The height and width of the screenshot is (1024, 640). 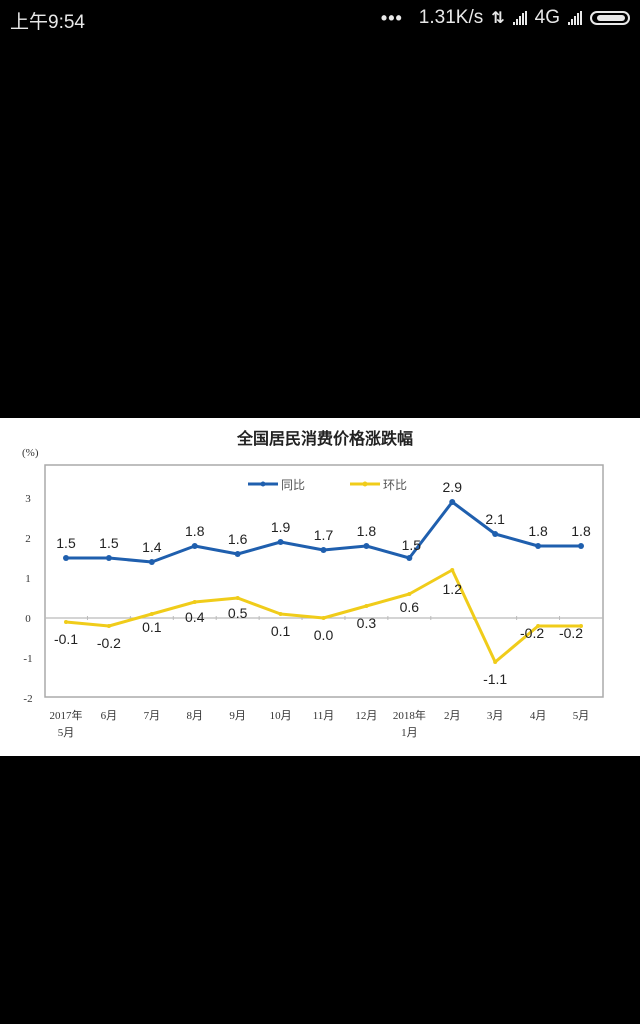 I want to click on y-axis-unit: (%), so click(x=30, y=453).